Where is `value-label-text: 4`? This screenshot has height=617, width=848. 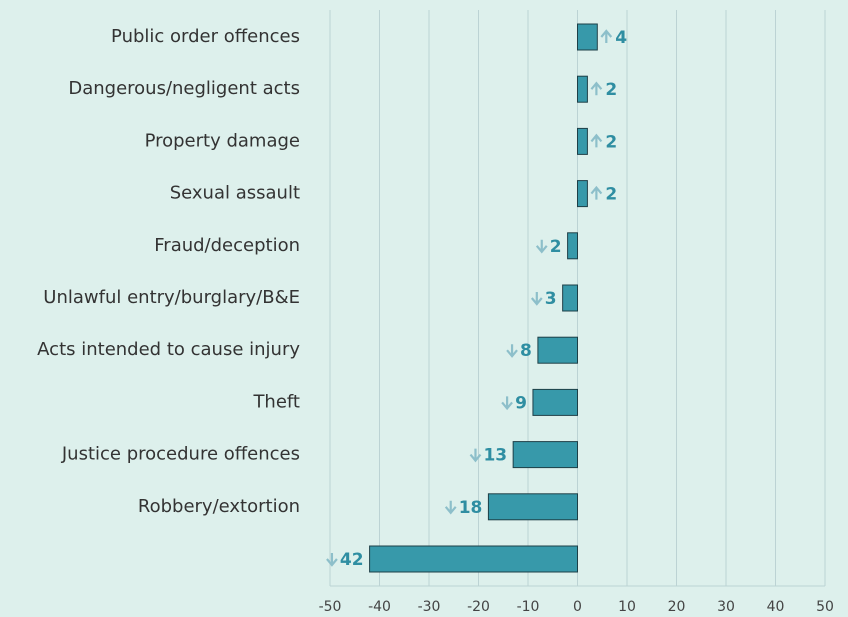 value-label-text: 4 is located at coordinates (621, 38).